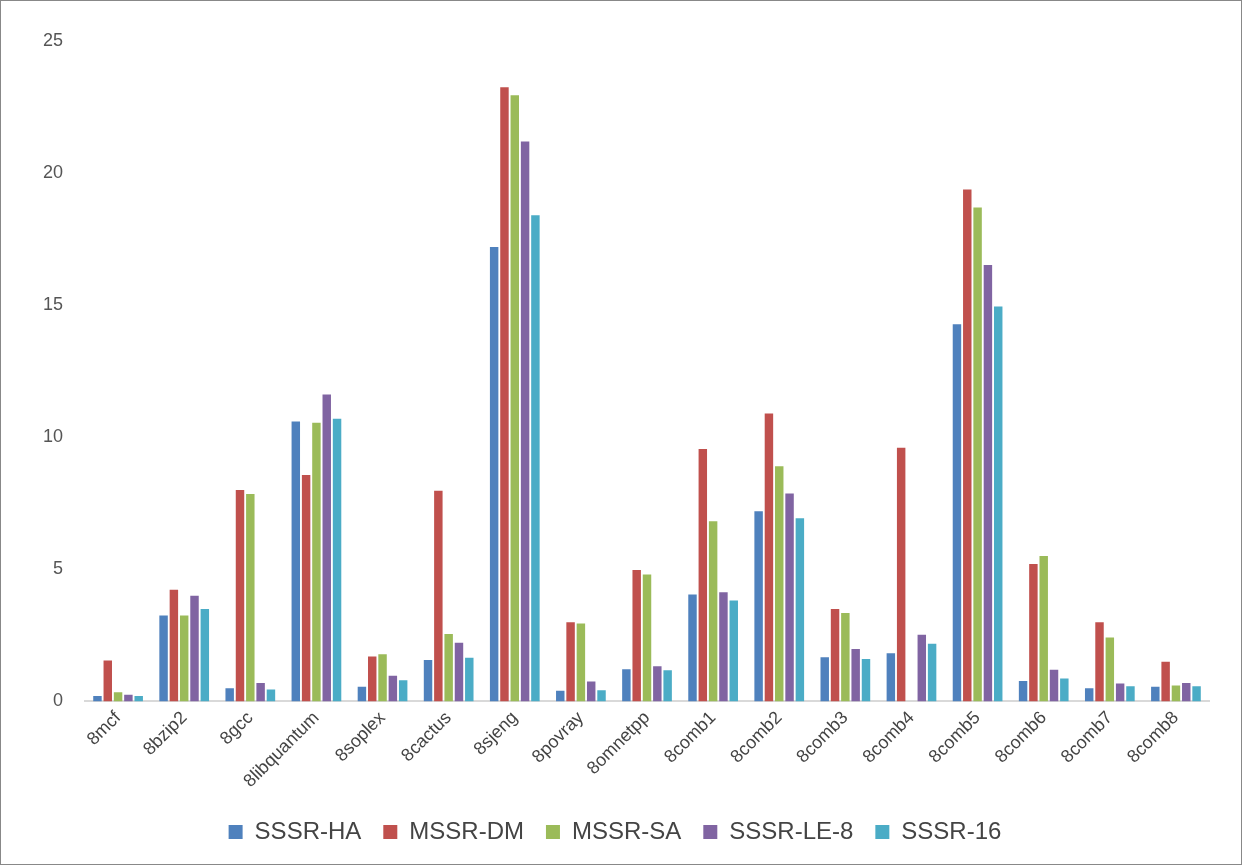 Image resolution: width=1242 pixels, height=865 pixels. What do you see at coordinates (626, 830) in the screenshot?
I see `legend-label: MSSR-SA` at bounding box center [626, 830].